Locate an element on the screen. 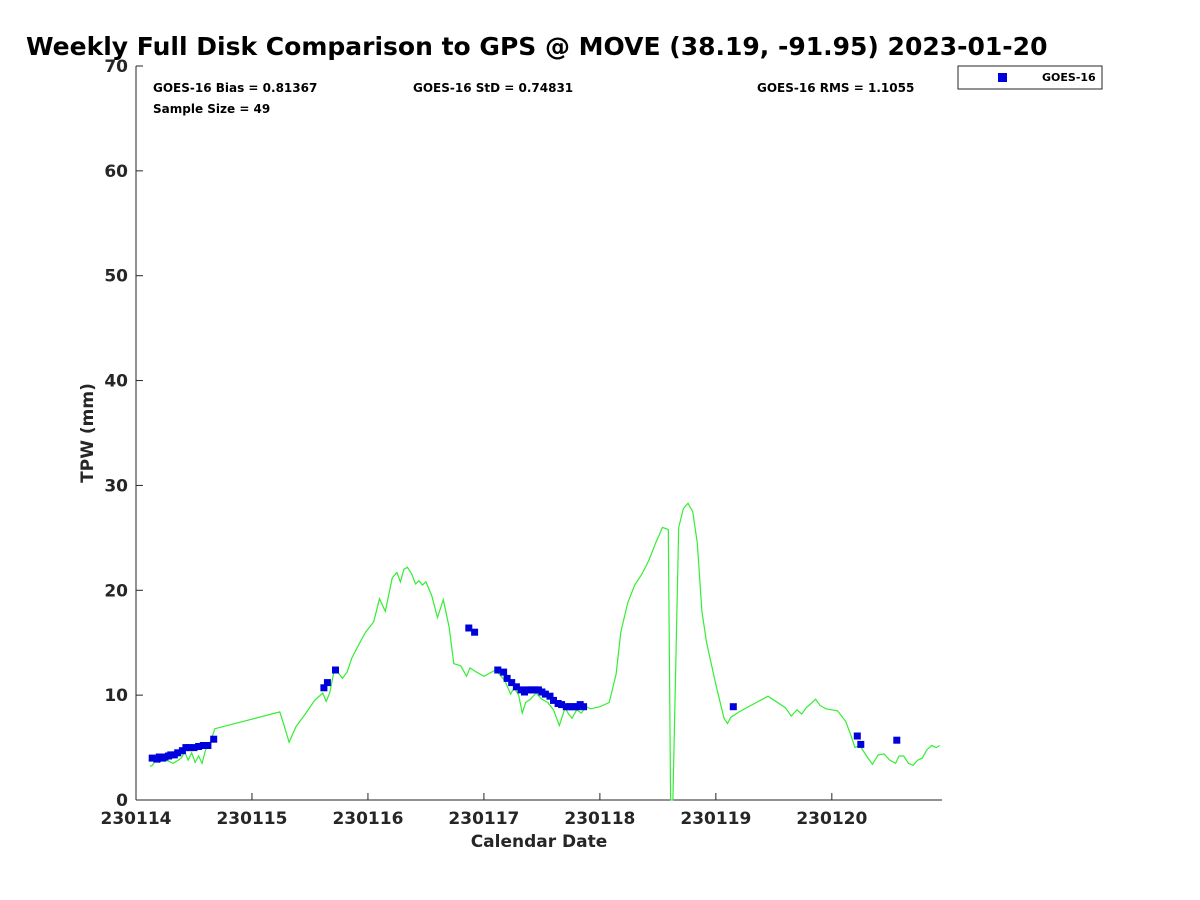  y-tick-label: 30 is located at coordinates (116, 486).